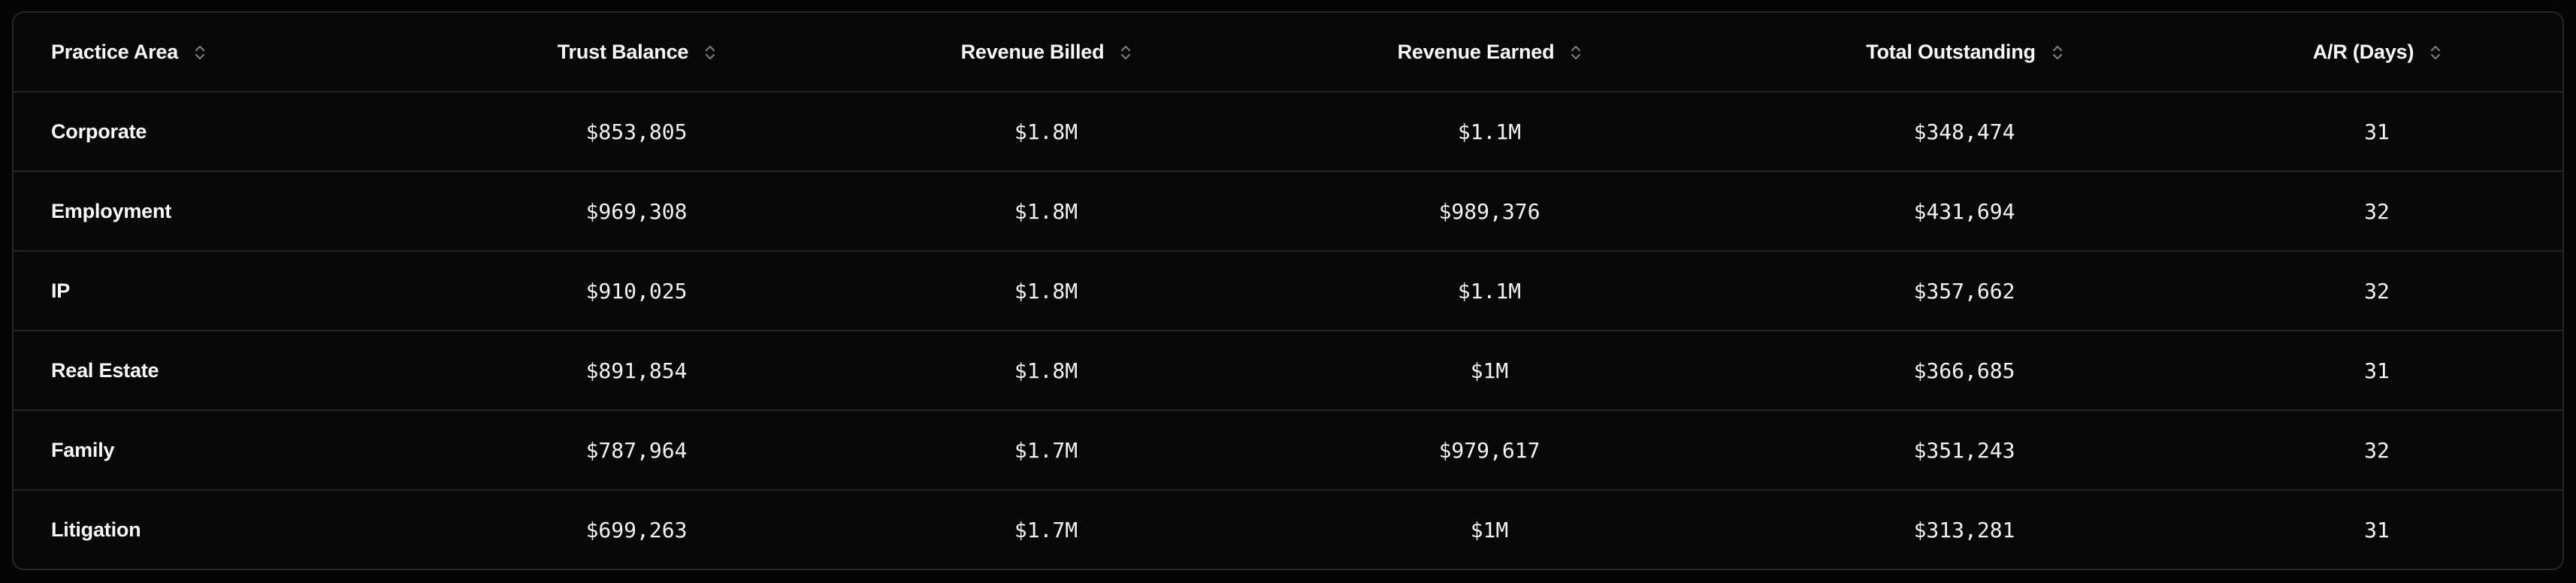 The height and width of the screenshot is (583, 2576). Describe the element at coordinates (636, 450) in the screenshot. I see `cell-trust-balance: $787,964` at that location.